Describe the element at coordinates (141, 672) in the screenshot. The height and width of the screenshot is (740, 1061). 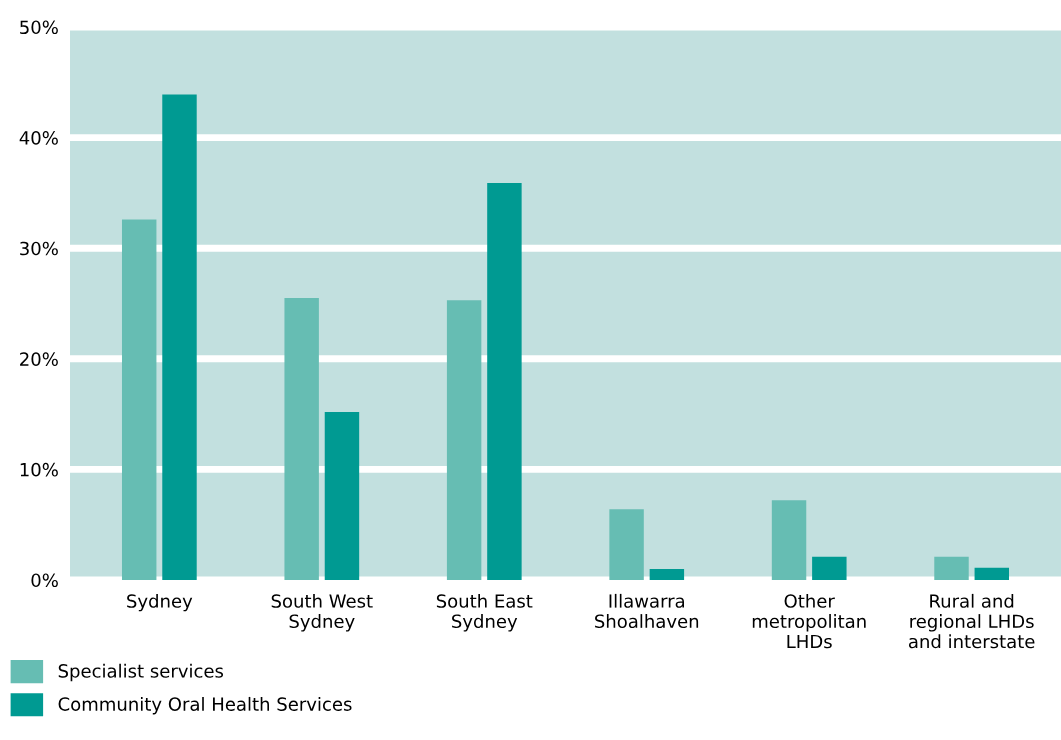
I see `legend-label: Specialist services` at that location.